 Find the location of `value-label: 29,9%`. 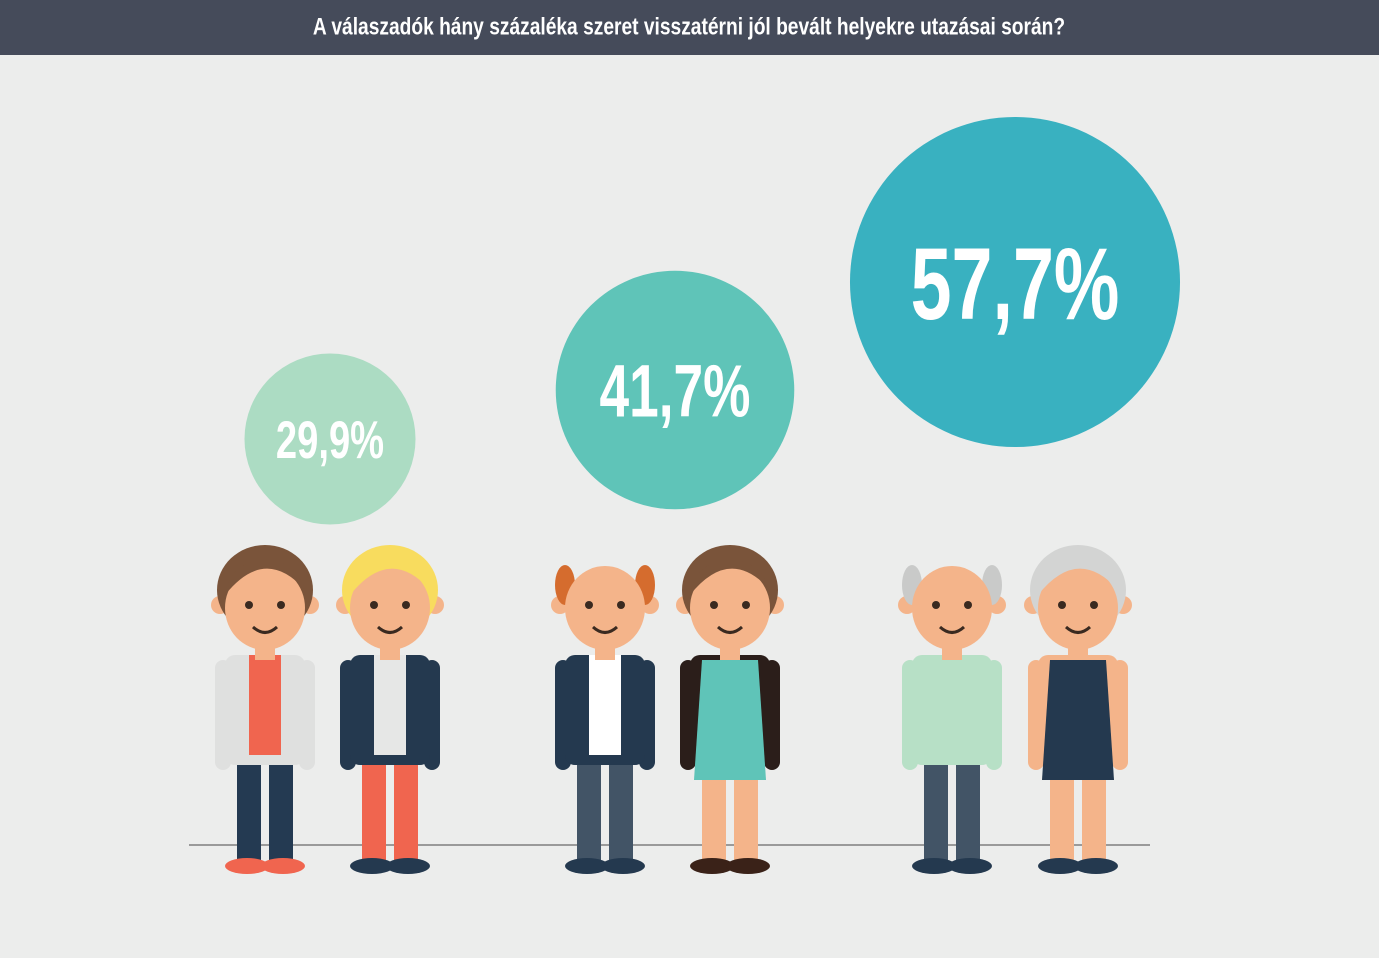

value-label: 29,9% is located at coordinates (330, 440).